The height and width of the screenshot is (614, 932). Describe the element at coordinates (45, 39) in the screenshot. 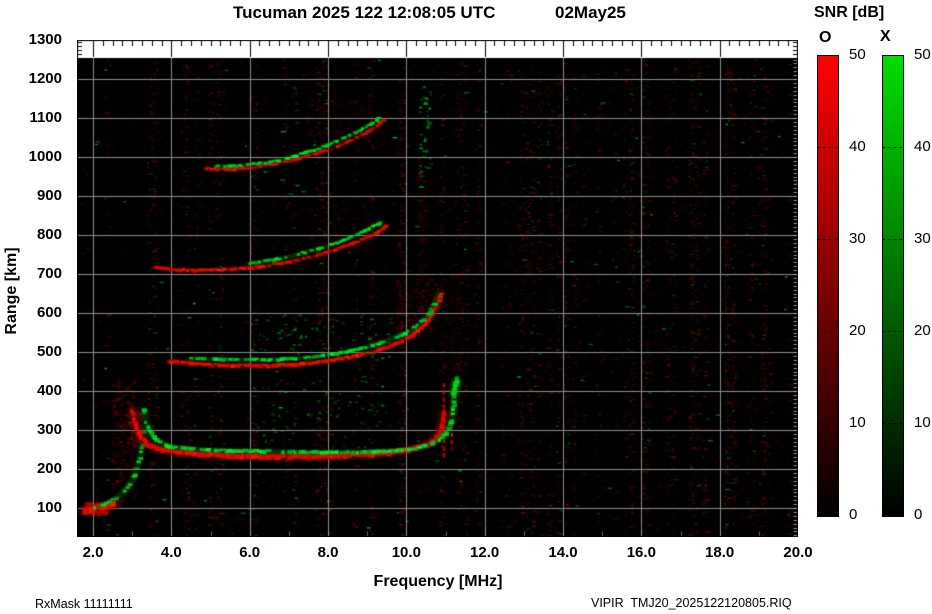

I see `y-tick-label: 1300` at that location.